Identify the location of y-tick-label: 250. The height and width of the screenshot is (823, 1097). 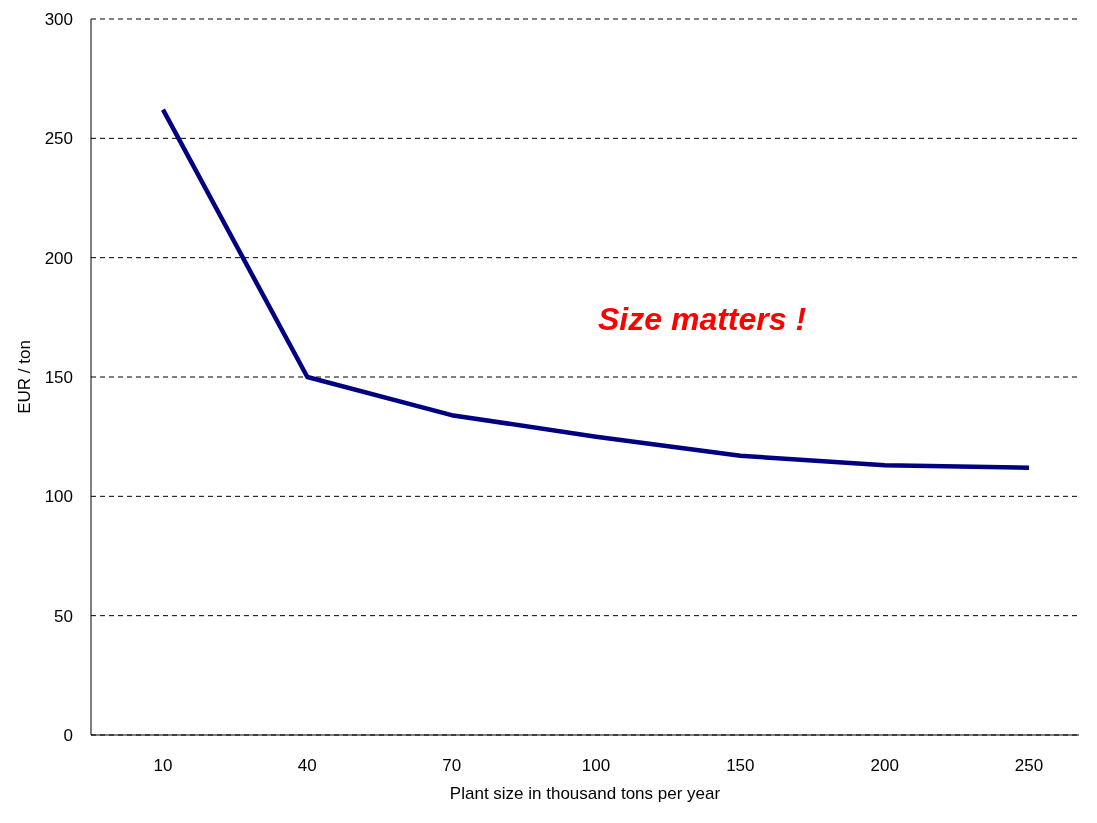
(58, 139).